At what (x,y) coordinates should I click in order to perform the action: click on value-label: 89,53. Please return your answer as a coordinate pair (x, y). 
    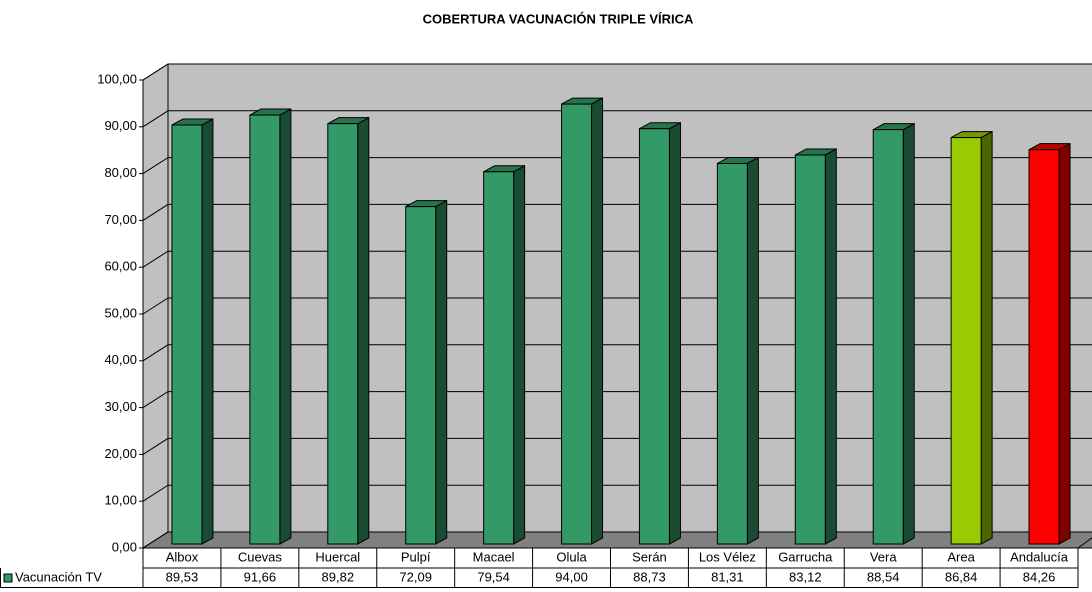
    Looking at the image, I should click on (182, 576).